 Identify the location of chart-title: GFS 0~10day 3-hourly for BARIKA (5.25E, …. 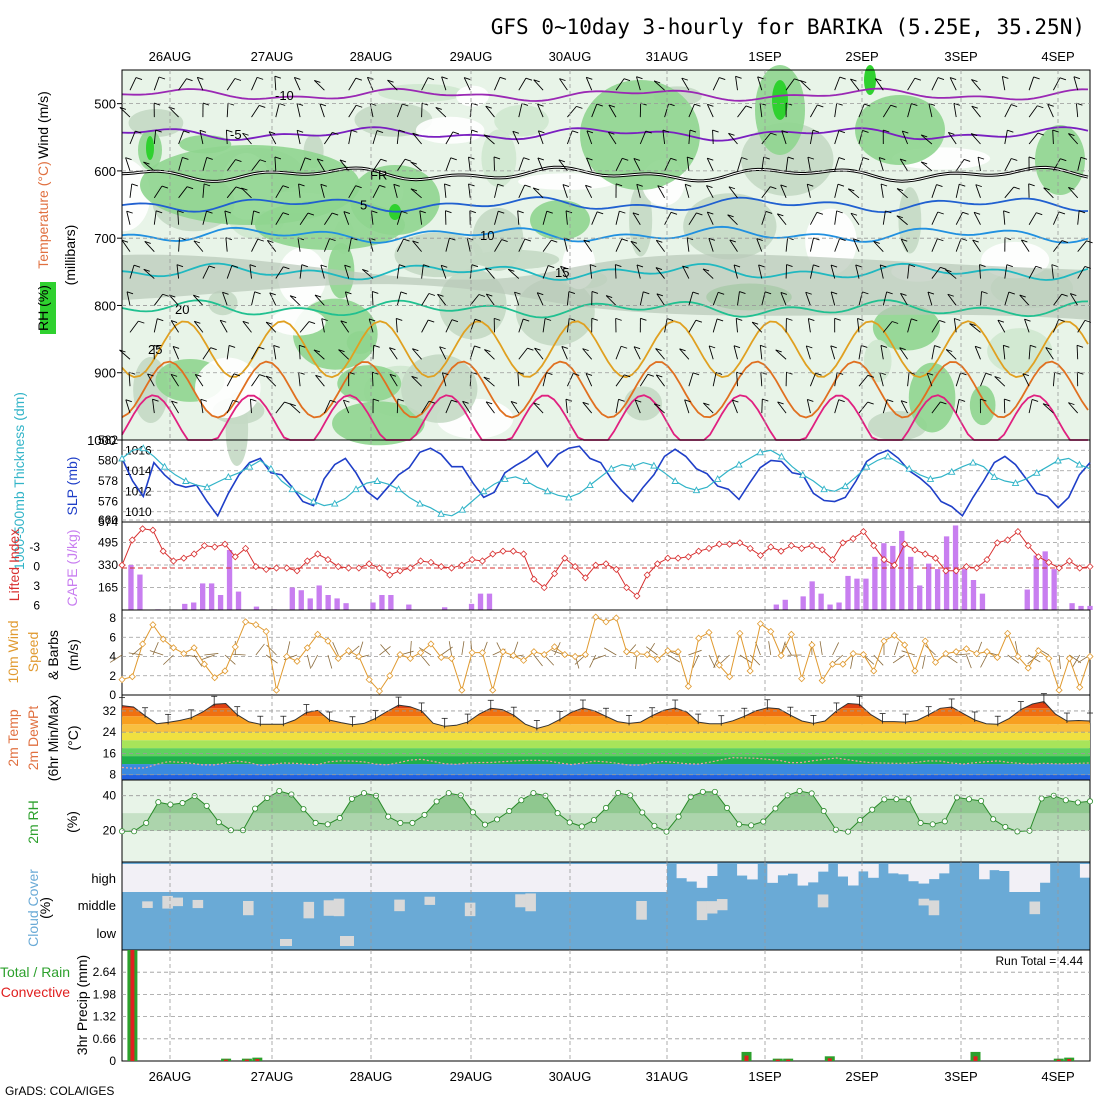
(788, 27).